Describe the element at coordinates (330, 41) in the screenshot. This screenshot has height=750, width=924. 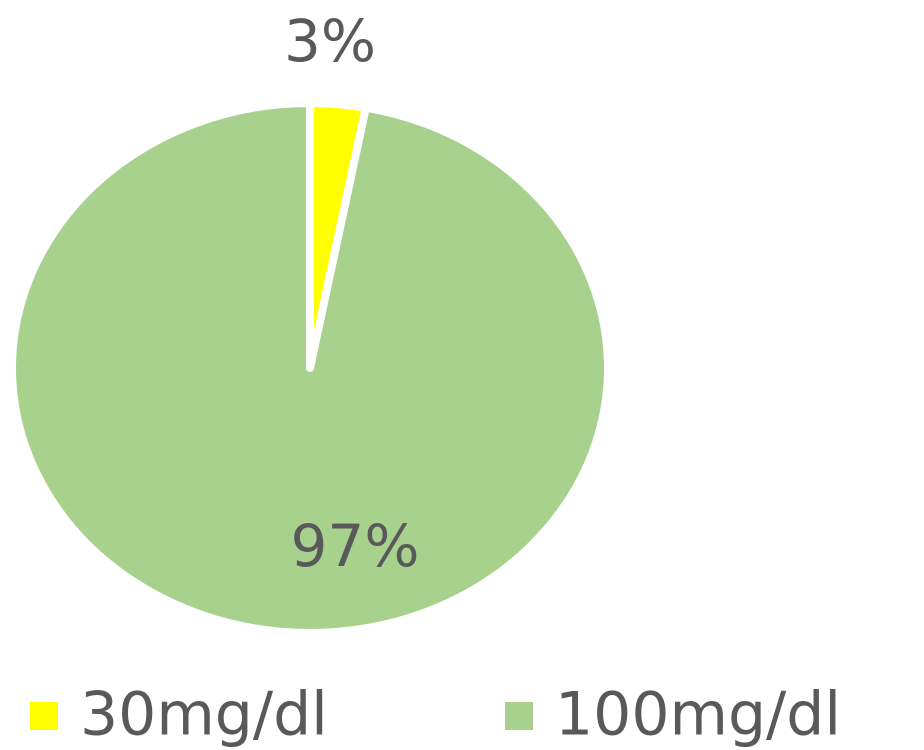
I see `data-label: 3%` at that location.